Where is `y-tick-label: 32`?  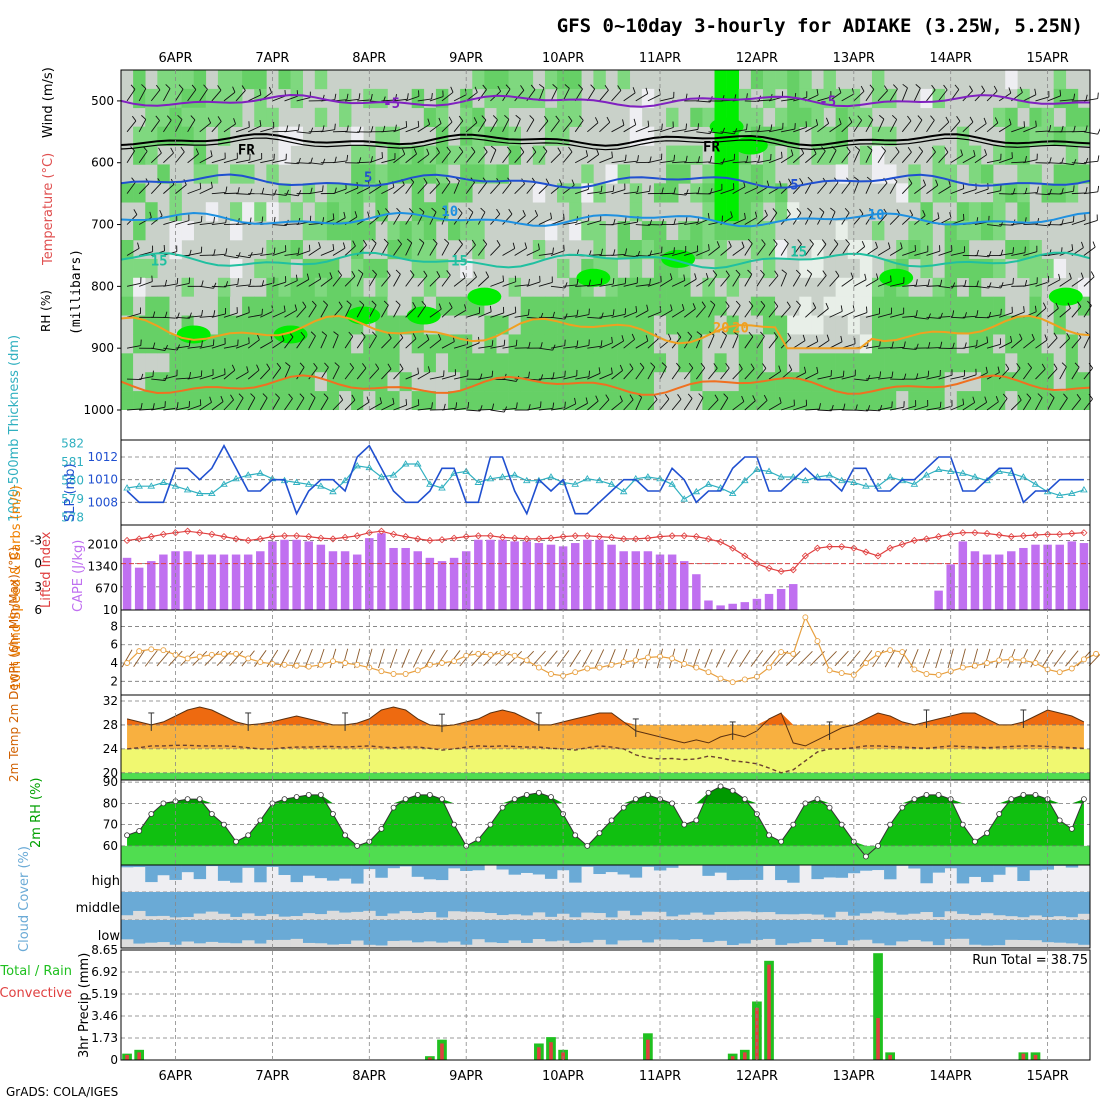
y-tick-label: 32 is located at coordinates (110, 701).